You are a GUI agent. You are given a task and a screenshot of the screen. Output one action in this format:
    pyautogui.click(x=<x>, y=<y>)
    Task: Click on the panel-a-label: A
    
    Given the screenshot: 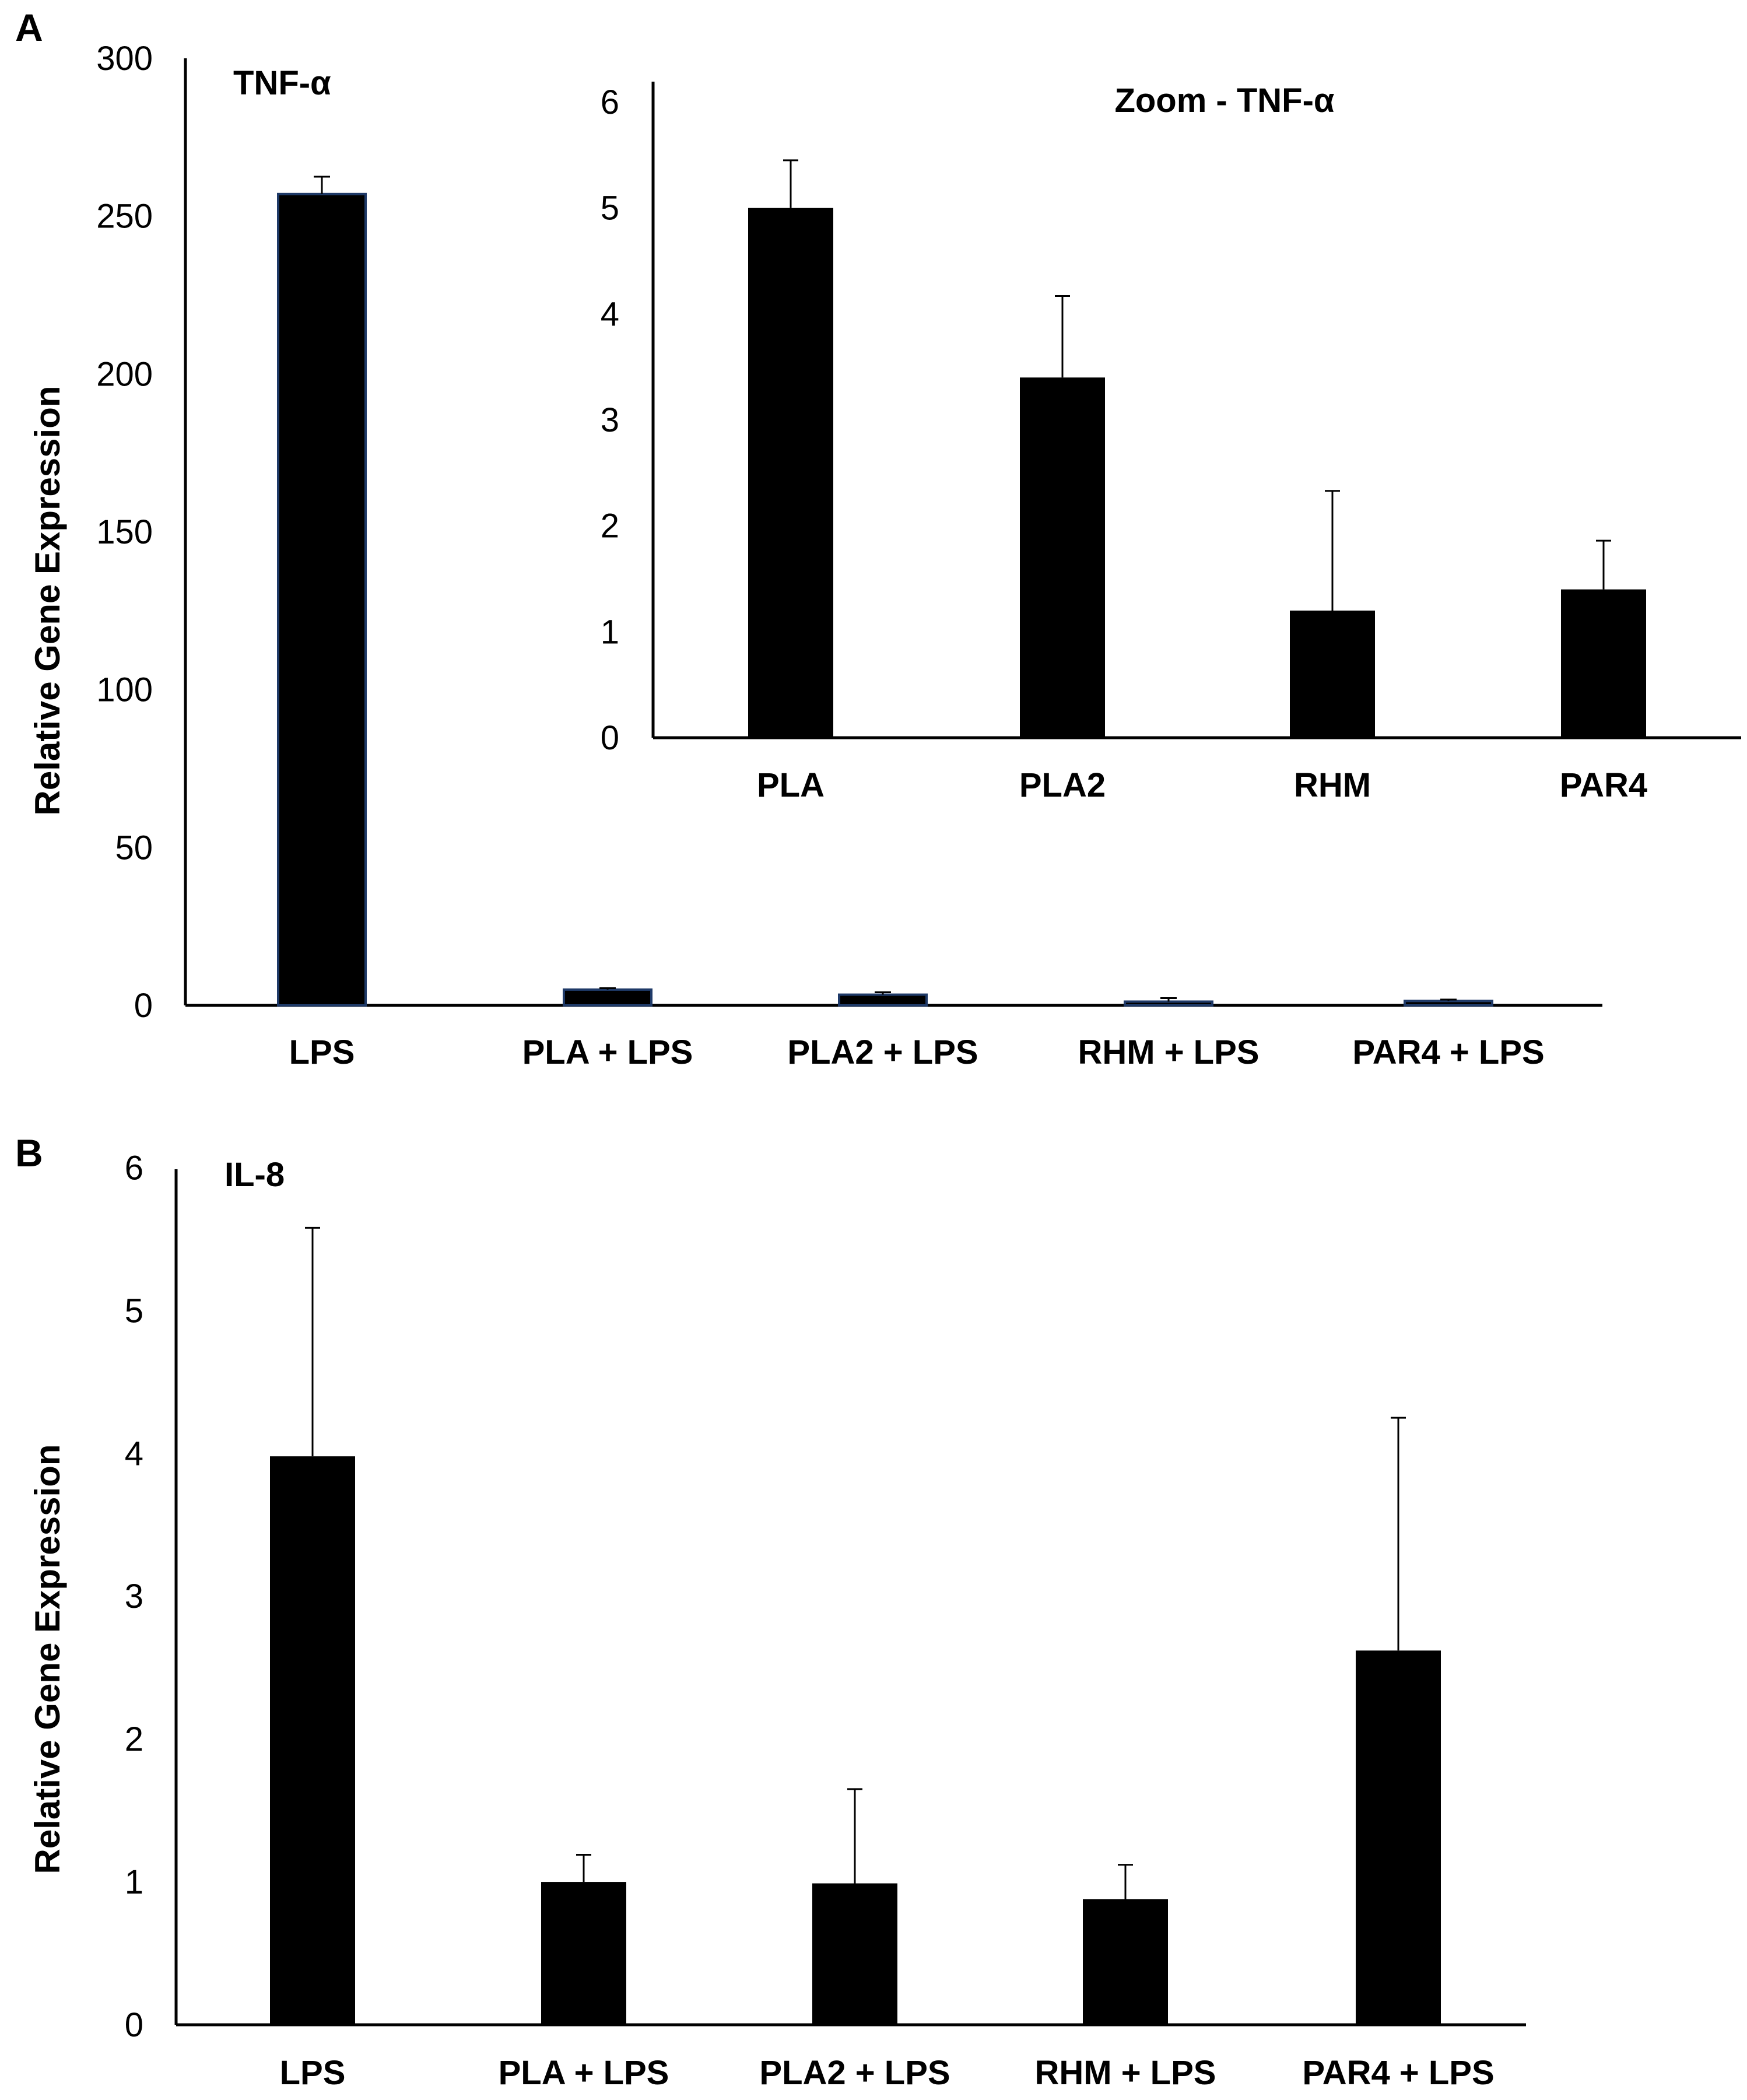 What is the action you would take?
    pyautogui.click(x=29, y=27)
    